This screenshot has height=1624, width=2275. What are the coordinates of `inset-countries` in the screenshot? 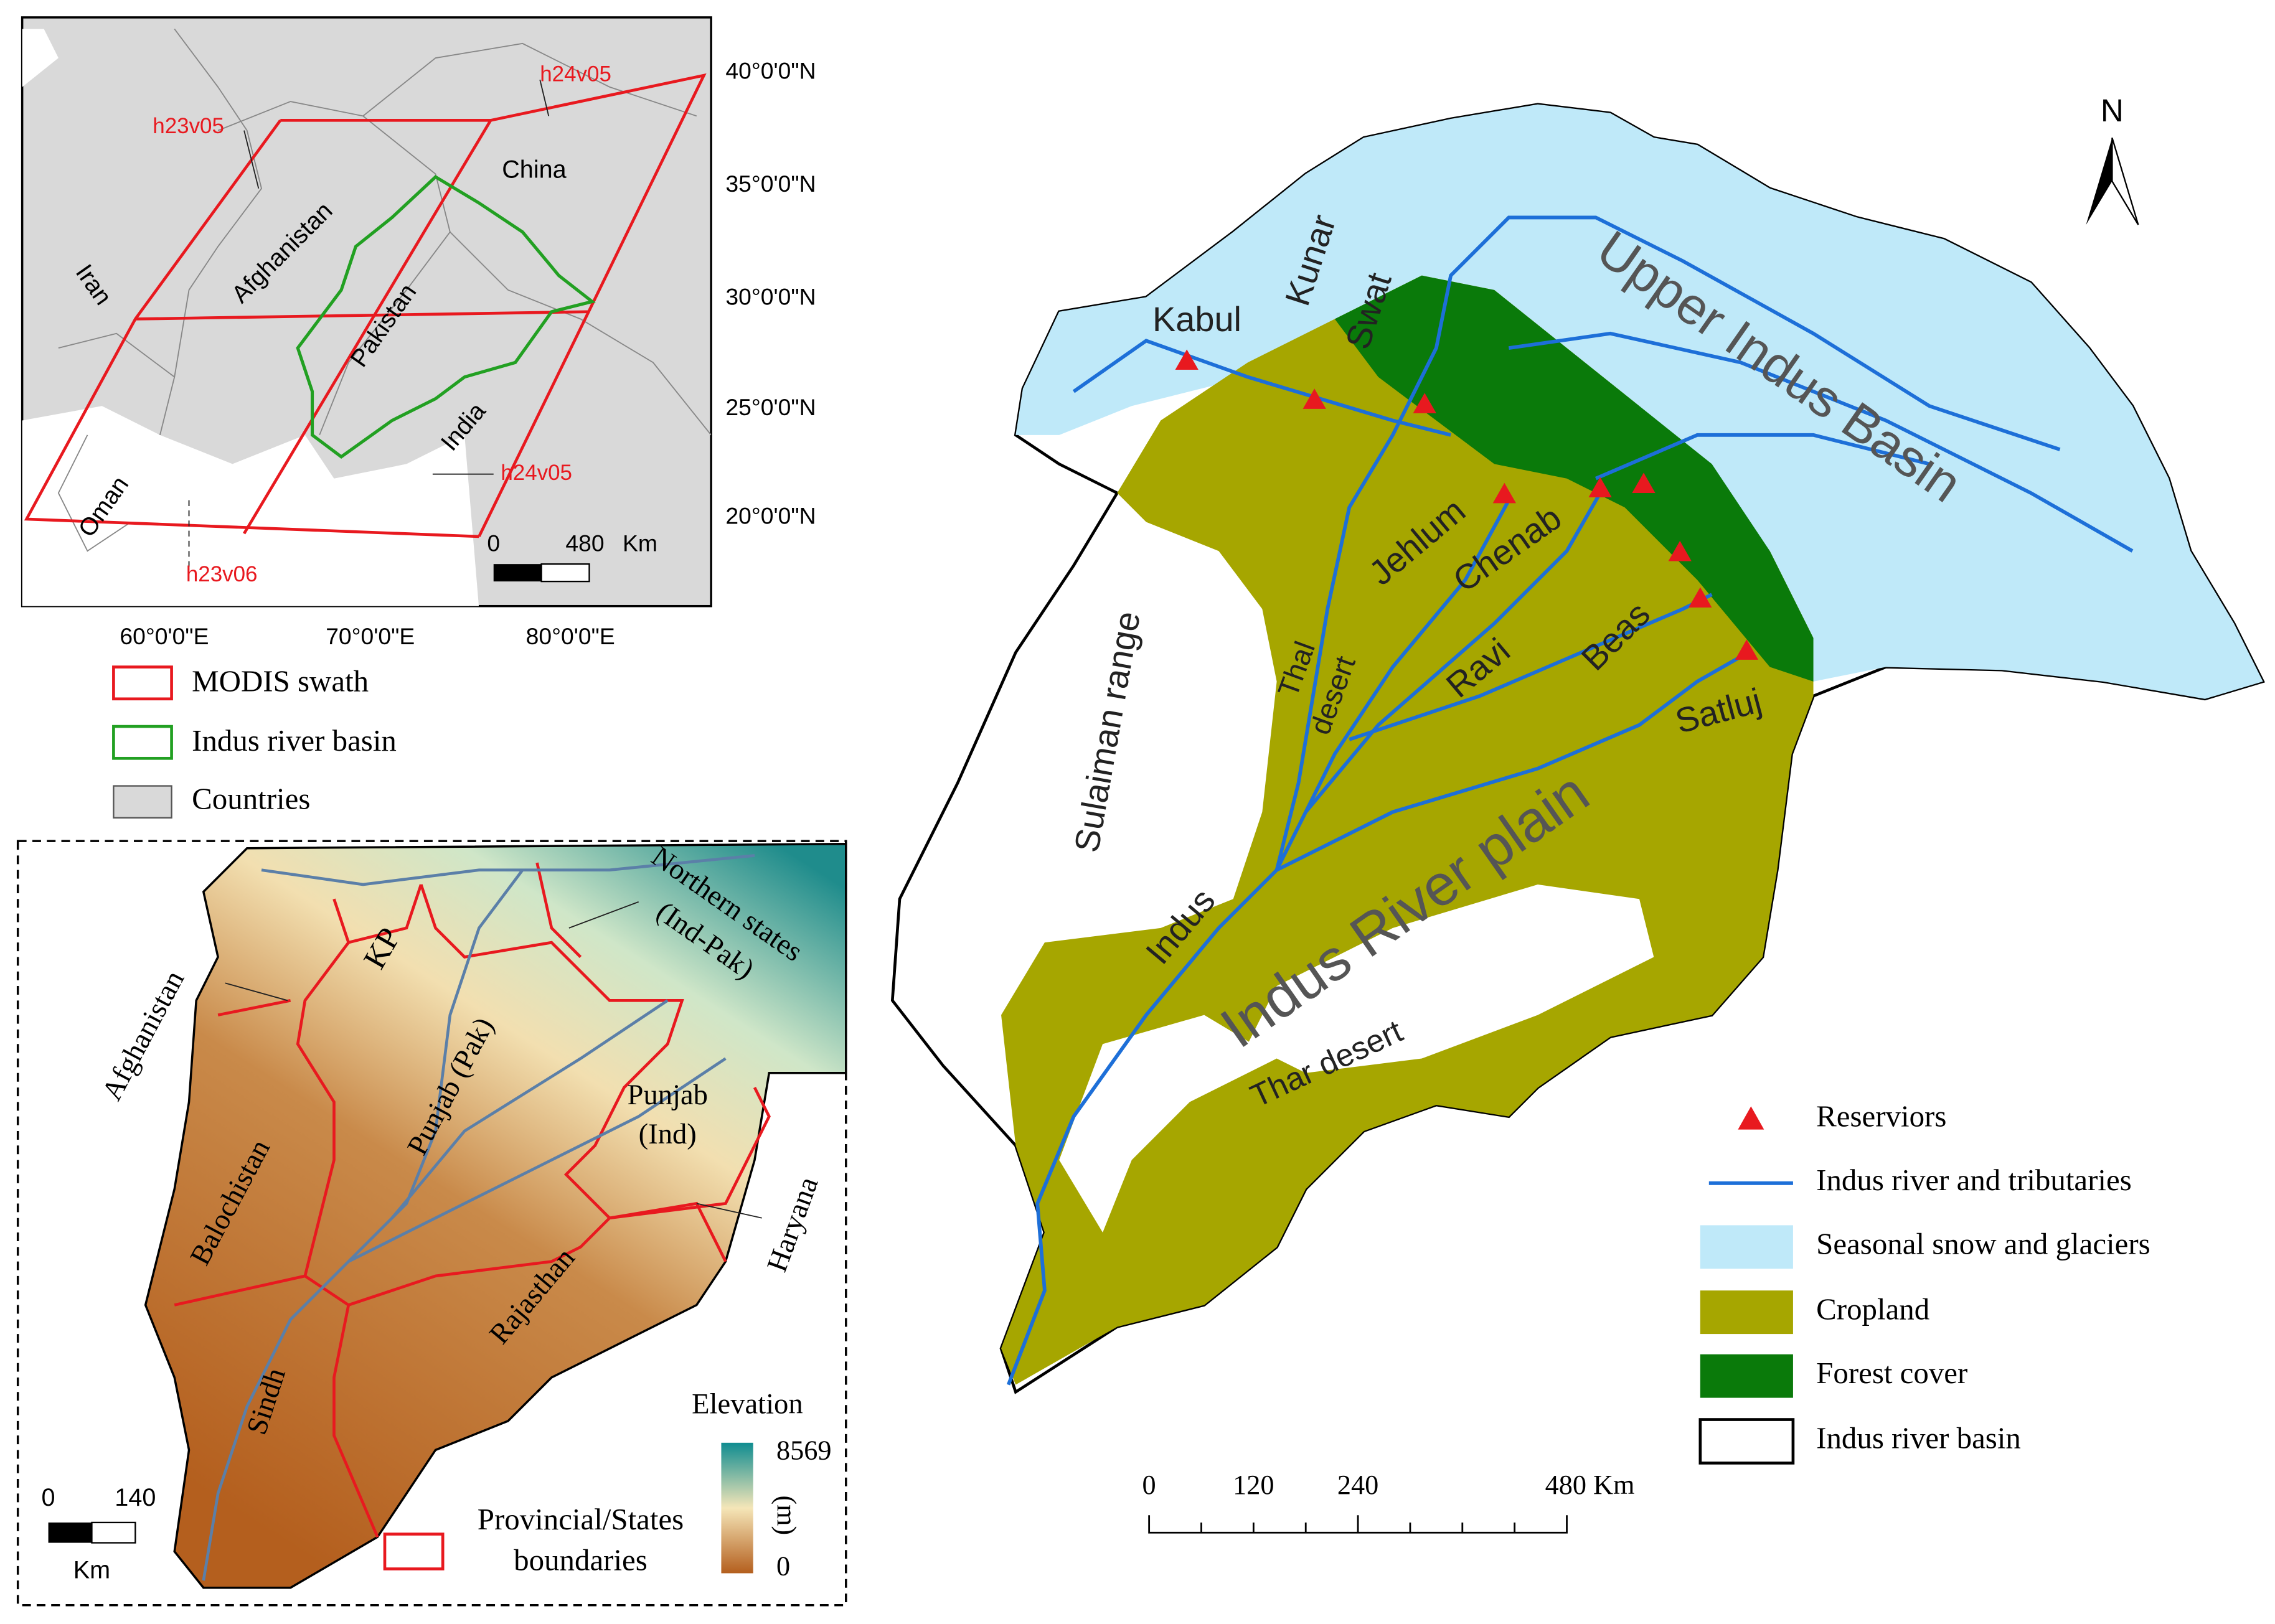 It's located at (367, 317).